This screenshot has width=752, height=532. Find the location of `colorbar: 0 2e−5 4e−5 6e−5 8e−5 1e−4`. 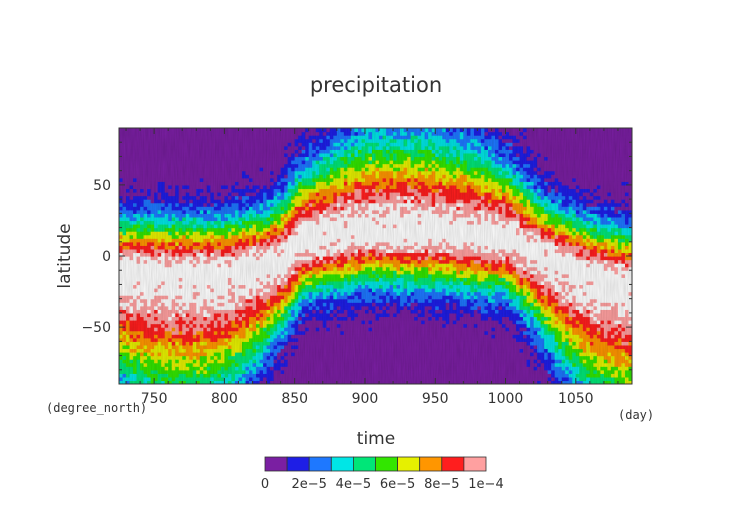

colorbar: 0 2e−5 4e−5 6e−5 8e−5 1e−4 is located at coordinates (382, 474).